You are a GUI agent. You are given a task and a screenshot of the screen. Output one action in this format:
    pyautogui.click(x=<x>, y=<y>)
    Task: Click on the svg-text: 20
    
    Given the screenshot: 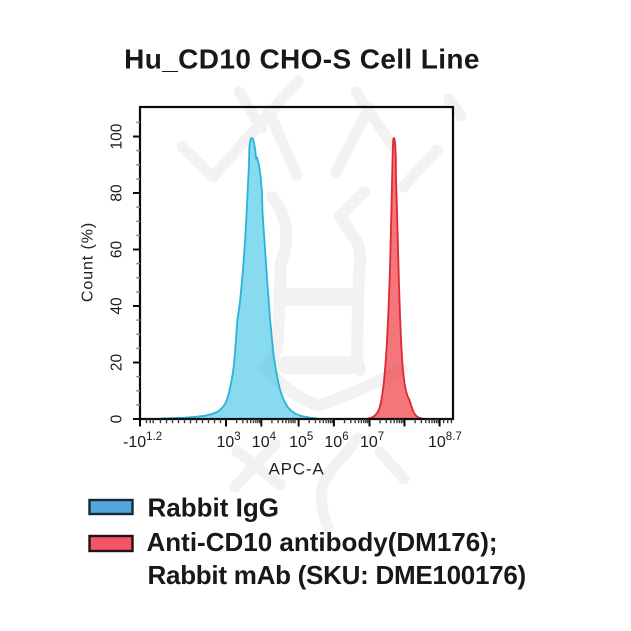 What is the action you would take?
    pyautogui.click(x=117, y=363)
    